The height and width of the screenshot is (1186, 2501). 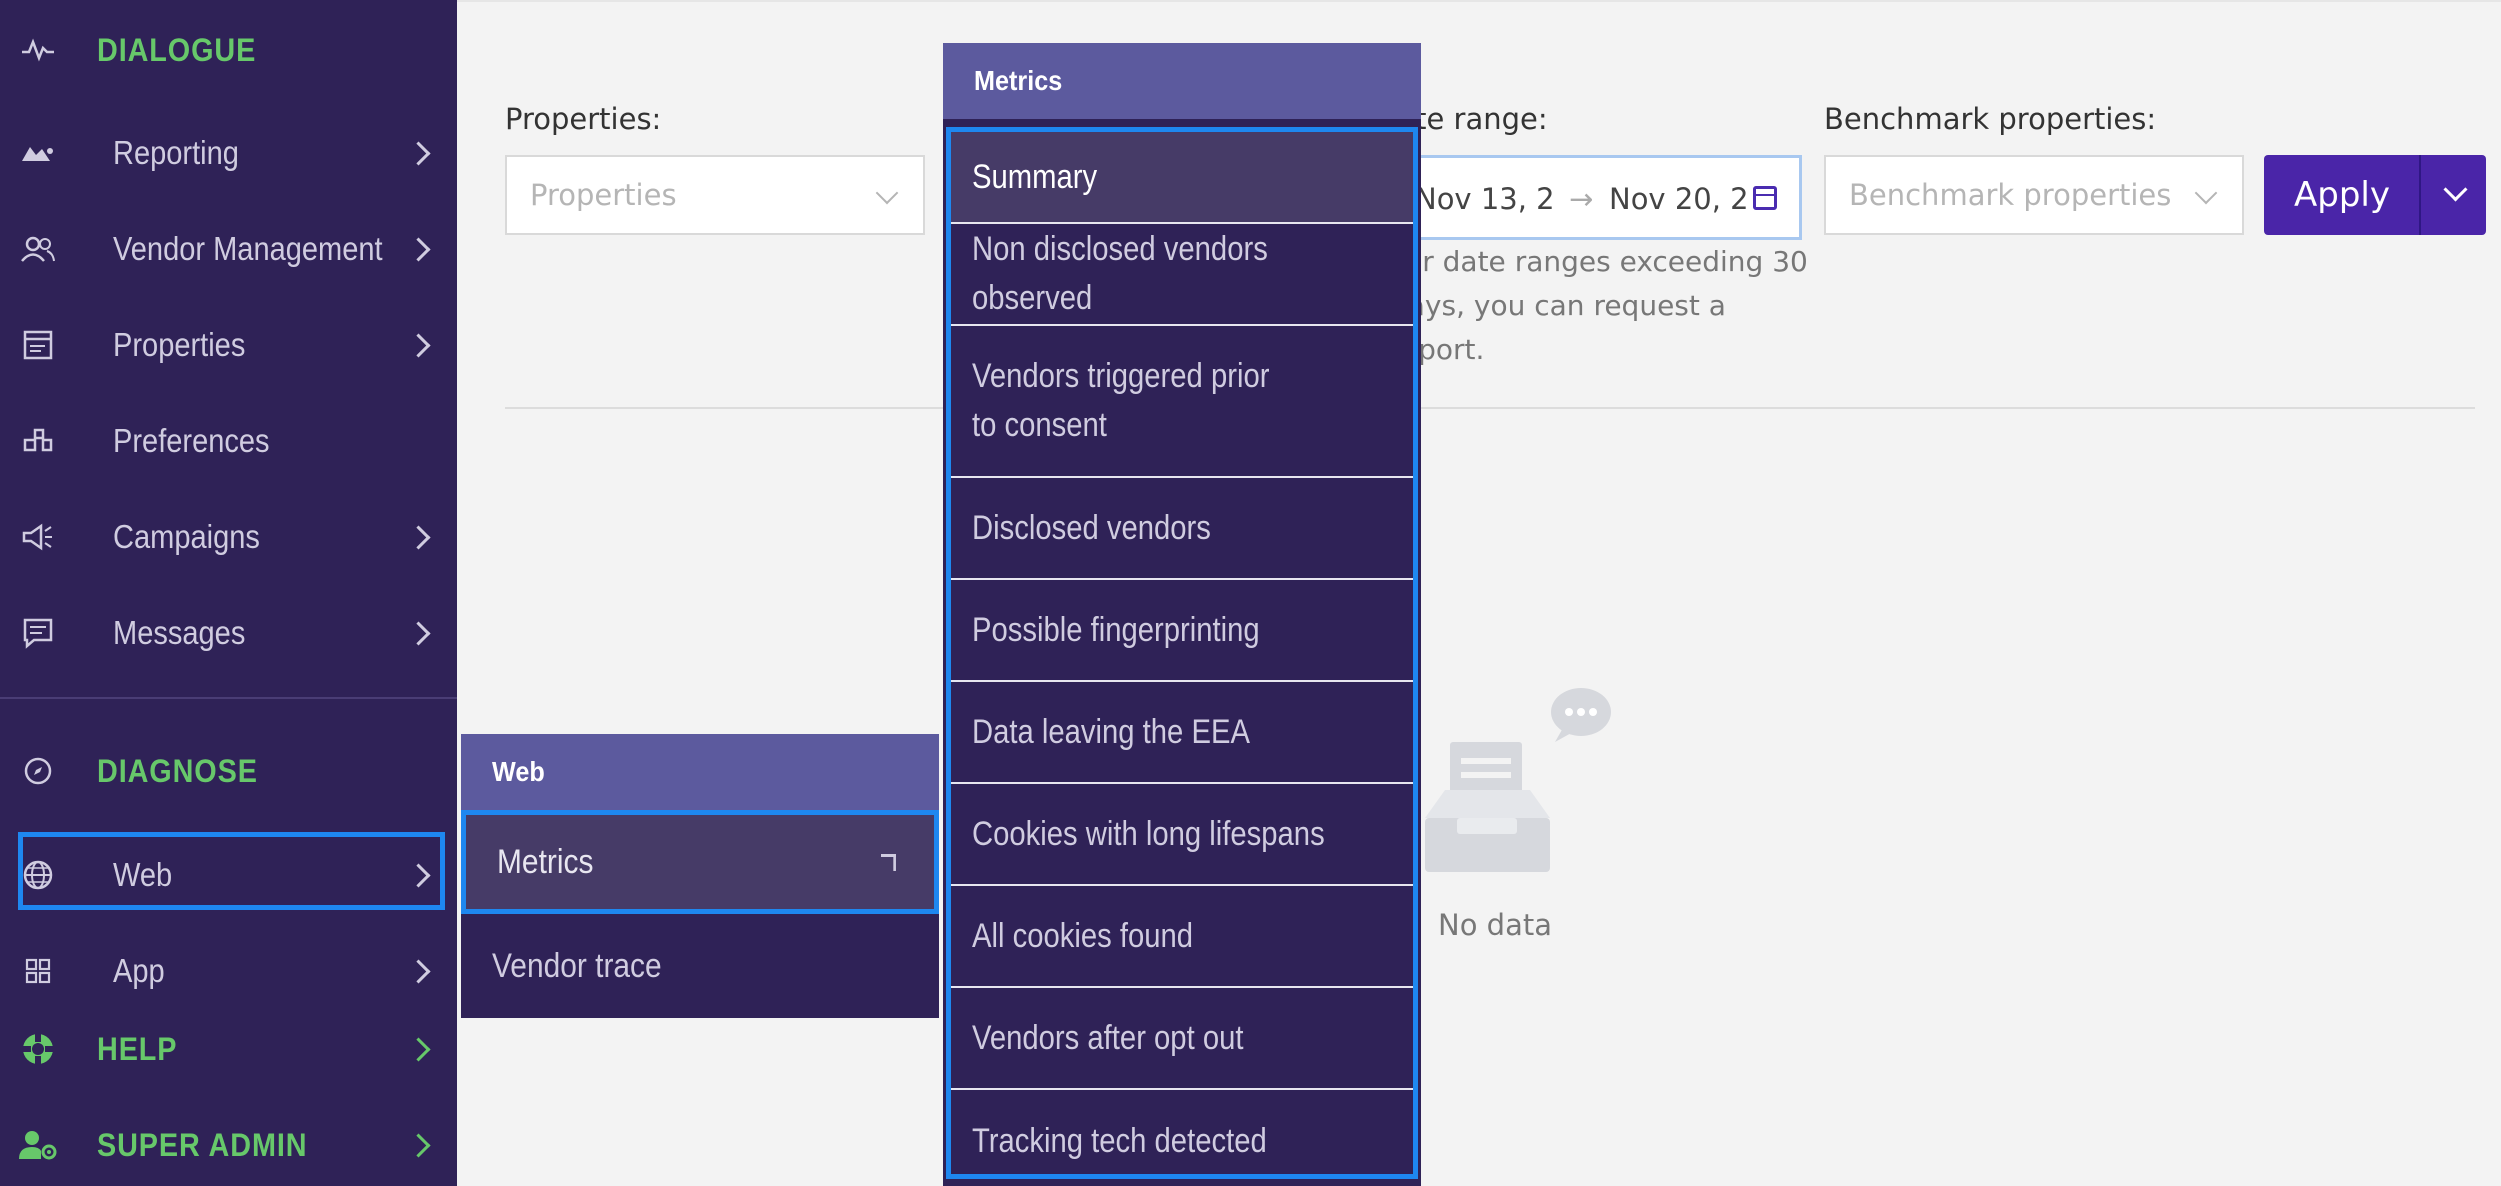 I want to click on metrics-item-tracking-tech: Tracking tech detected, so click(x=1182, y=1132).